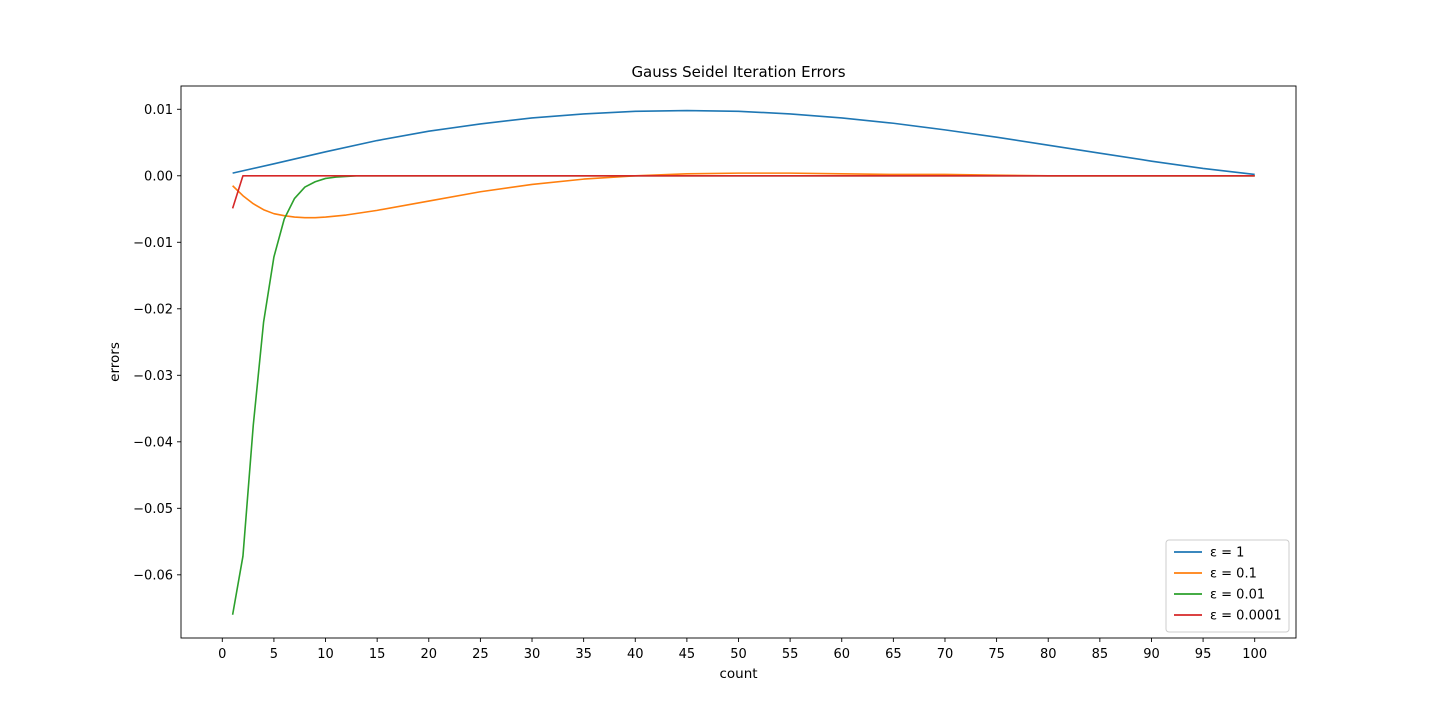  What do you see at coordinates (945, 654) in the screenshot?
I see `x-tick-label: 70` at bounding box center [945, 654].